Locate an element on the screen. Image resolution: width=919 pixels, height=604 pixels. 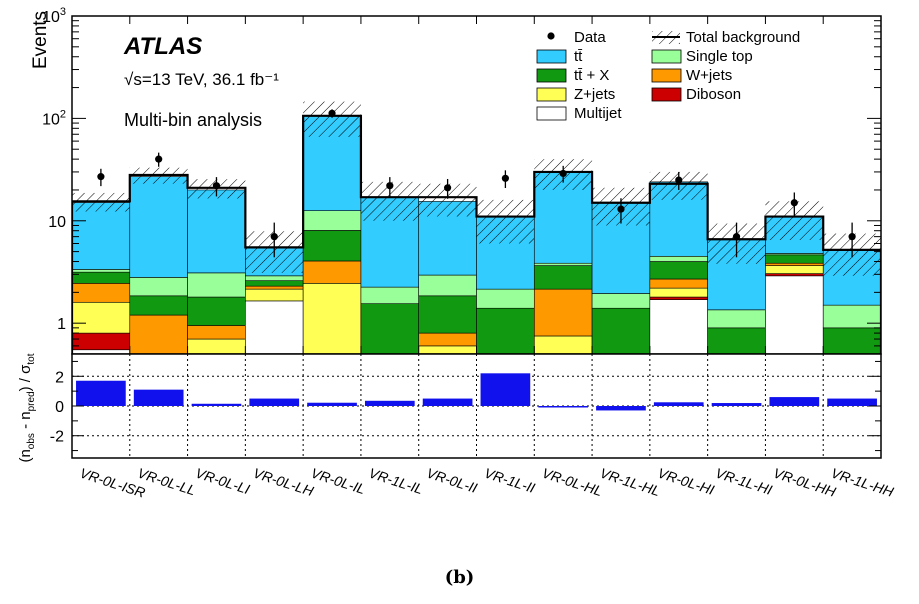
x-tick-label-vr-0l-ii: VR-0L-II is located at coordinates (452, 480).